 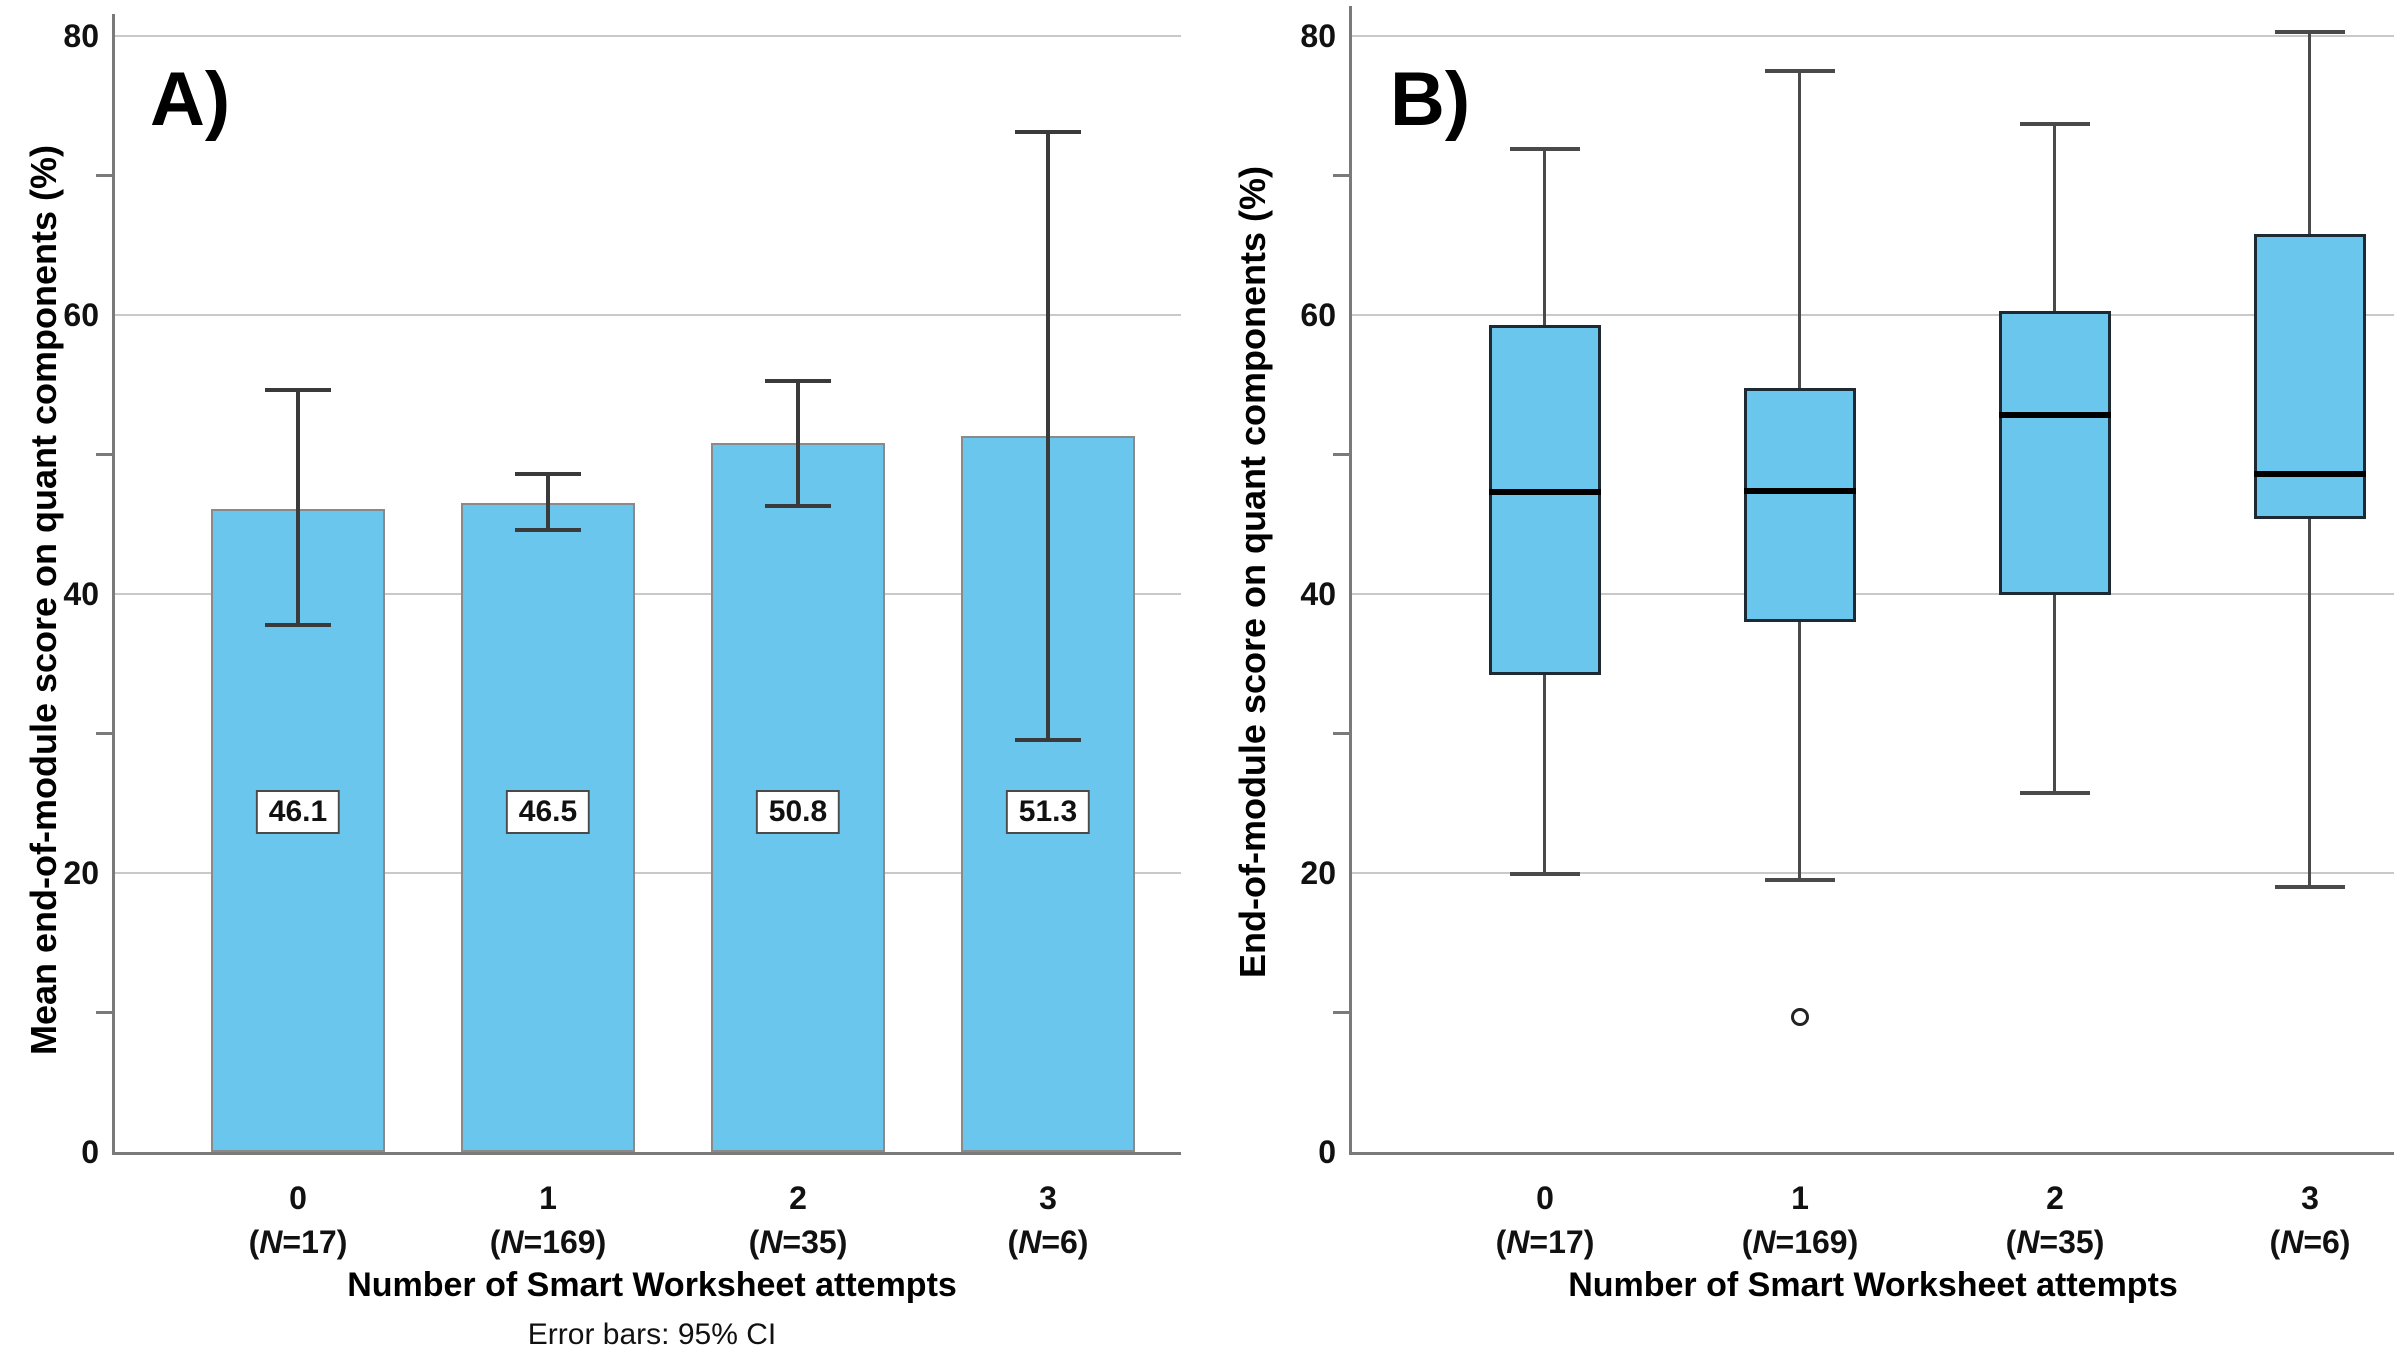 What do you see at coordinates (1430, 99) in the screenshot?
I see `panel-b-letter: B)` at bounding box center [1430, 99].